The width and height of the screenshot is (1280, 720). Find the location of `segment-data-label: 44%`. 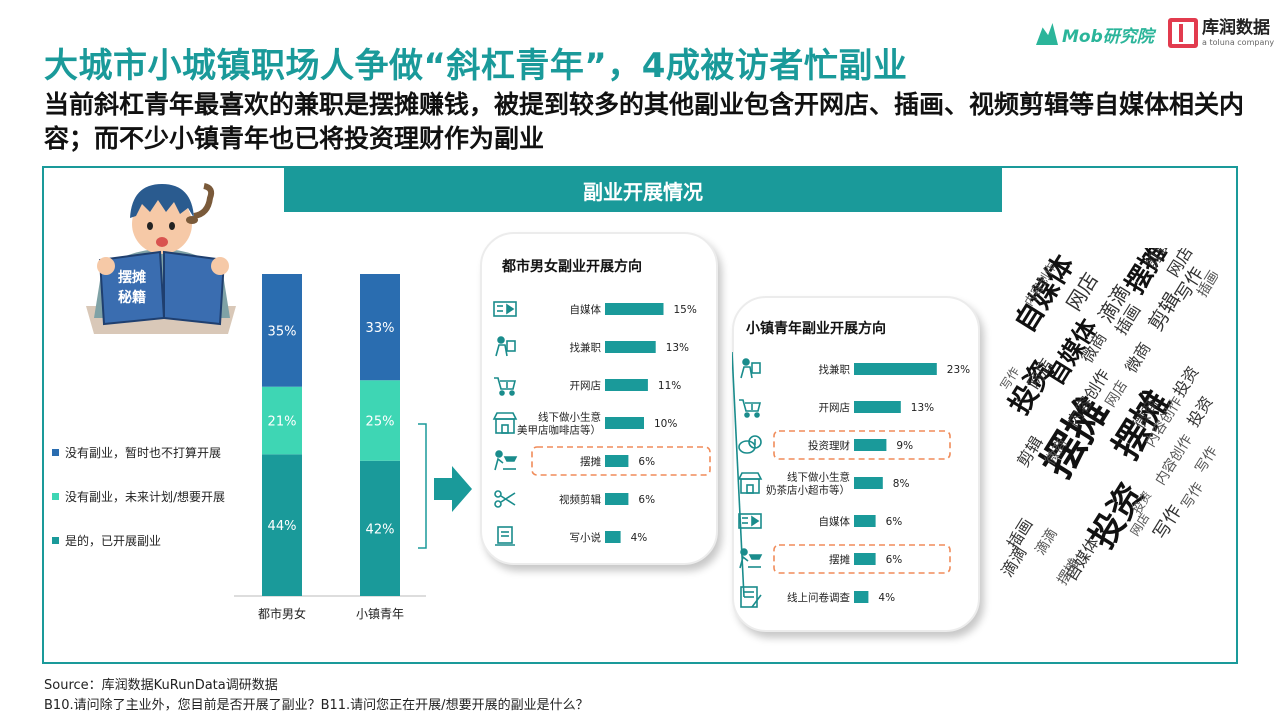

segment-data-label: 44% is located at coordinates (282, 526).